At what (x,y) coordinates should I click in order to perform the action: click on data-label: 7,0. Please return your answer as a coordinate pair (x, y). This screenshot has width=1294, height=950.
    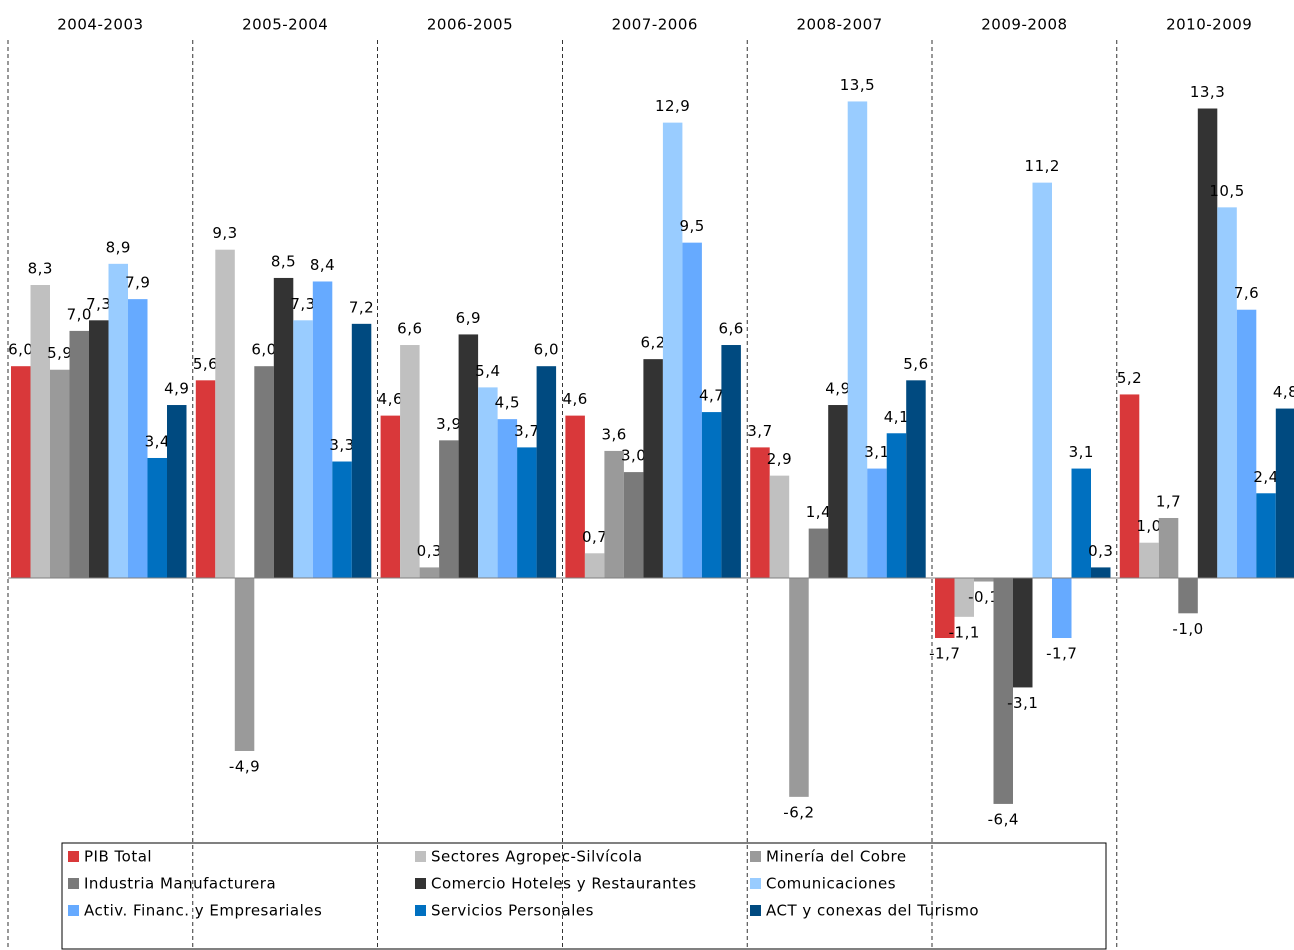
    Looking at the image, I should click on (79, 314).